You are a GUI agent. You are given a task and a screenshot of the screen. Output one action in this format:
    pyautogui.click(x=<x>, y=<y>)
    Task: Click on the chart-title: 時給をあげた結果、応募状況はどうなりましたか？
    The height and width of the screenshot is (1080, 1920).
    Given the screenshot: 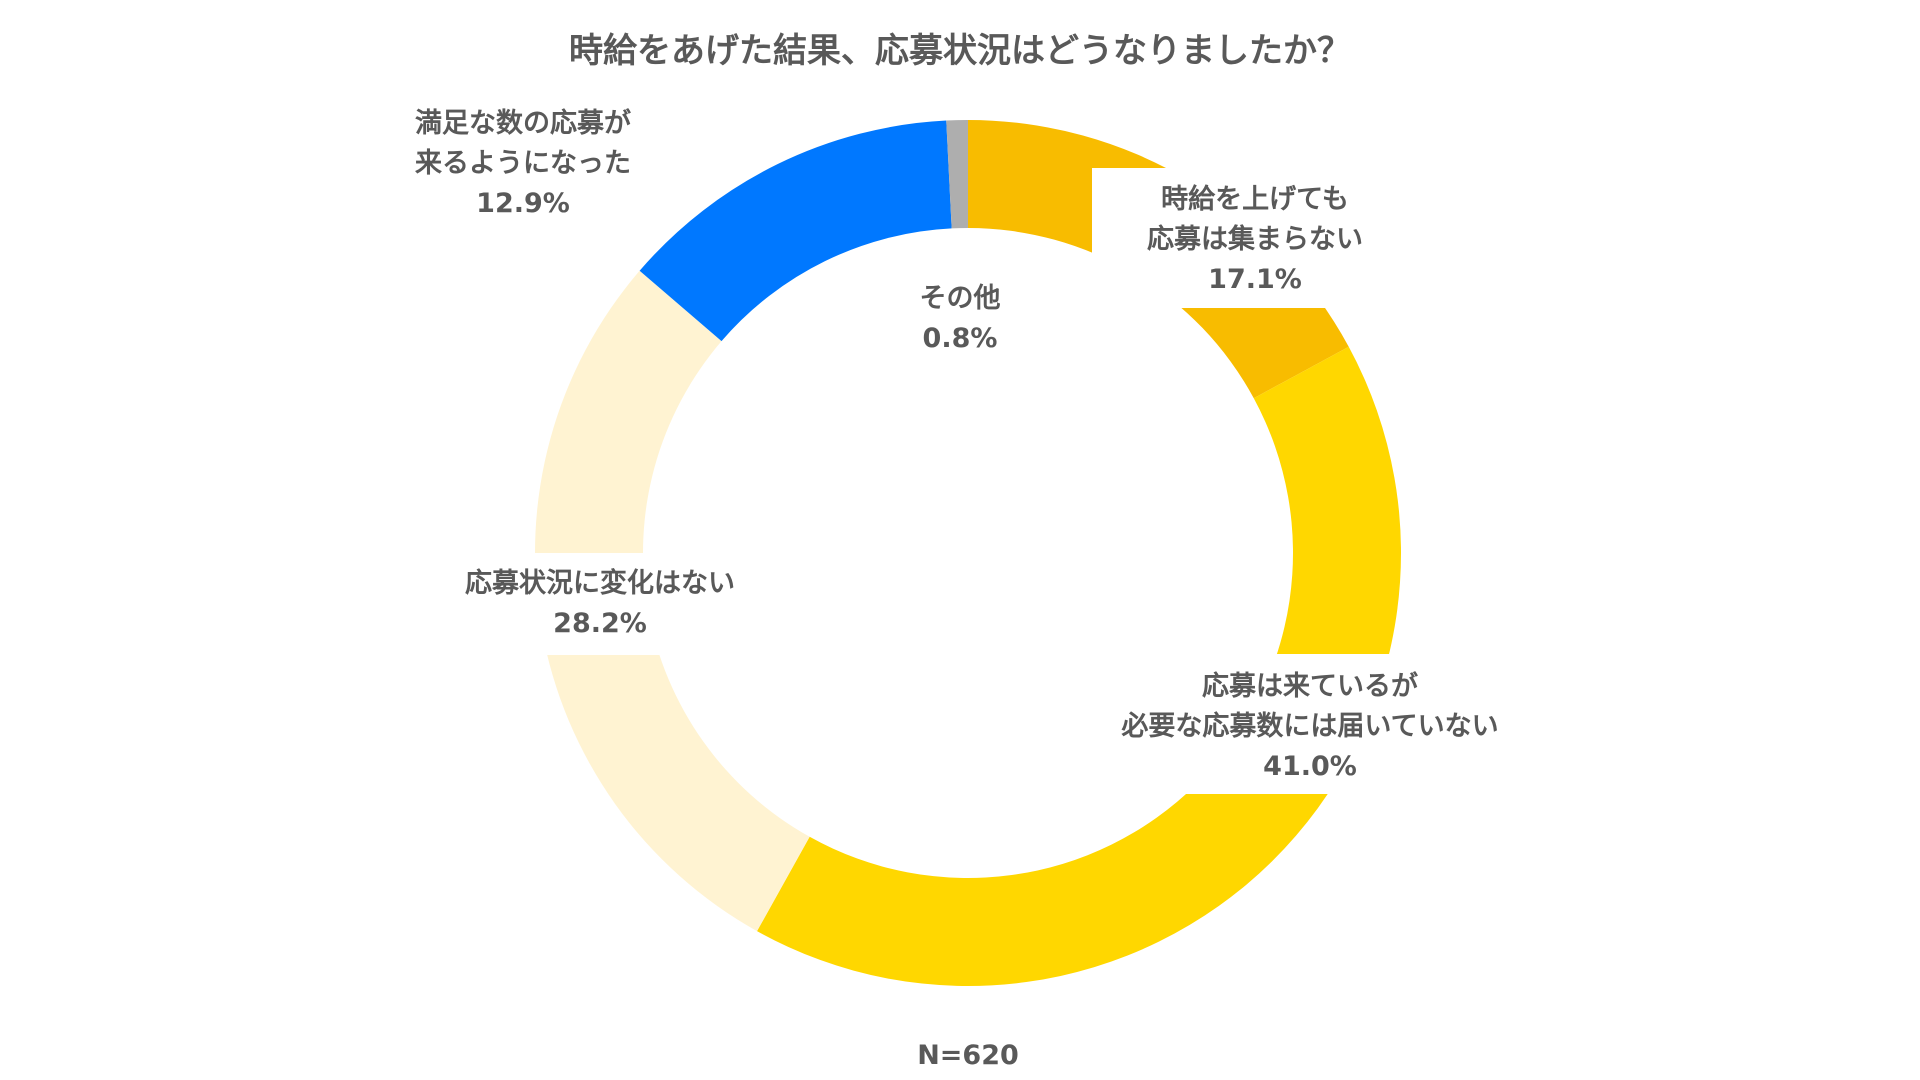 What is the action you would take?
    pyautogui.click(x=960, y=51)
    